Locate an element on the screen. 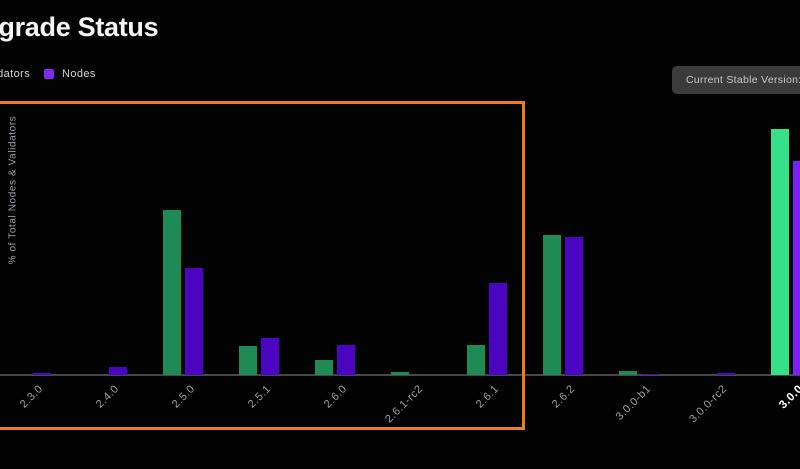 The height and width of the screenshot is (469, 800). bar-nodes-2.6.2 is located at coordinates (574, 306).